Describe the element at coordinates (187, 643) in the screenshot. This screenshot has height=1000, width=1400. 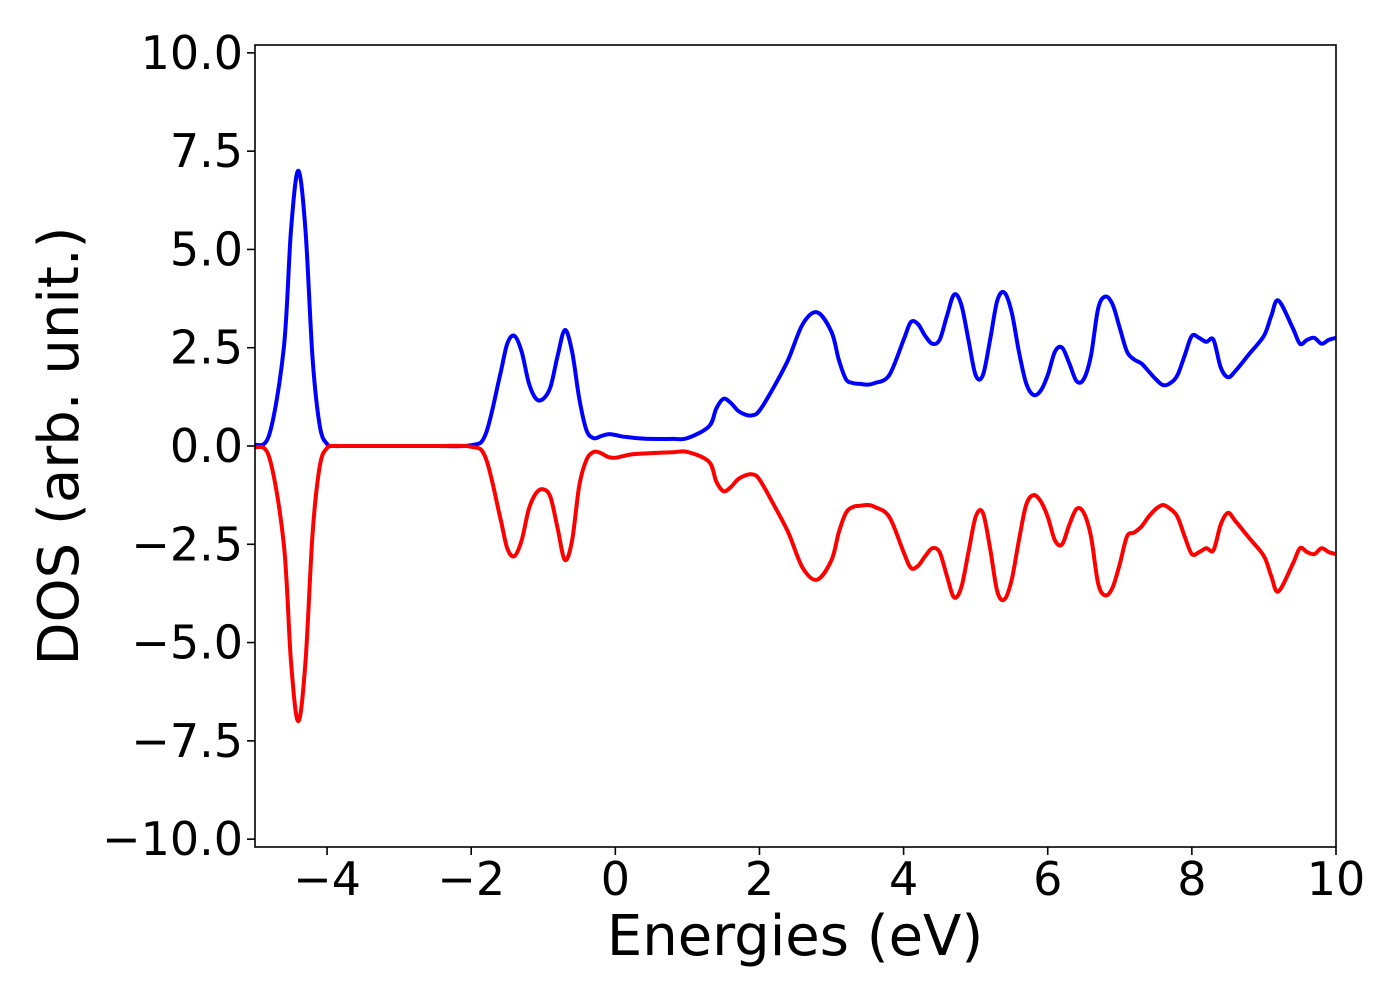
I see `y-tick-label: −5.0` at that location.